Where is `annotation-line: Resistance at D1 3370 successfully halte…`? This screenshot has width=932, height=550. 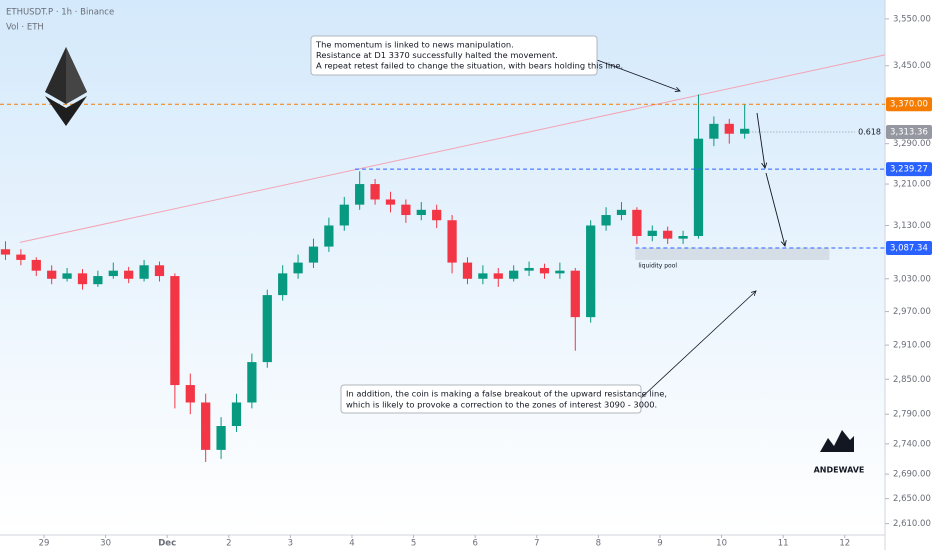 annotation-line: Resistance at D1 3370 successfully halte… is located at coordinates (437, 55).